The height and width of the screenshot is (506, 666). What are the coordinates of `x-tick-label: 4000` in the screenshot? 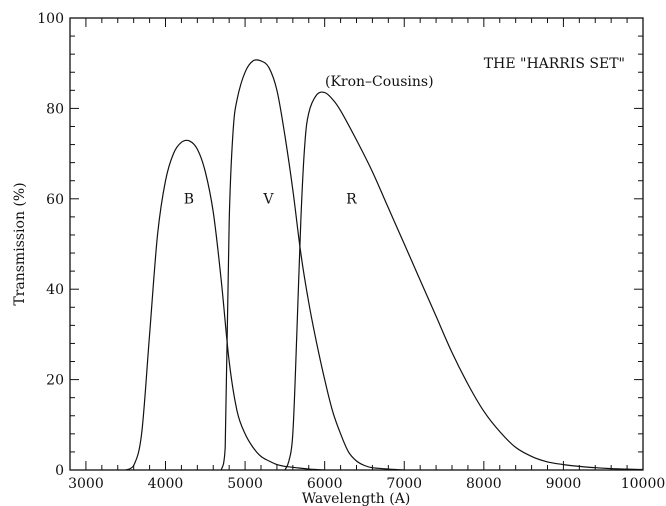 It's located at (166, 484).